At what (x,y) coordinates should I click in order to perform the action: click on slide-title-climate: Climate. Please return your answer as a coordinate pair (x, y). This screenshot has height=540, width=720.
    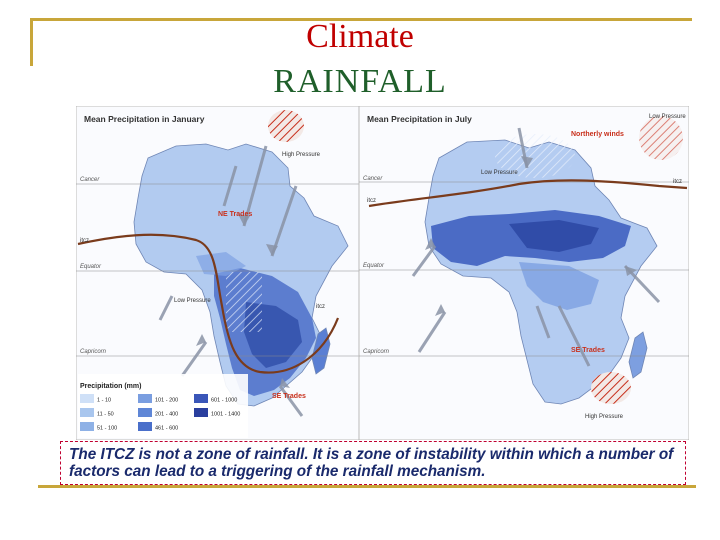
    Looking at the image, I should click on (360, 36).